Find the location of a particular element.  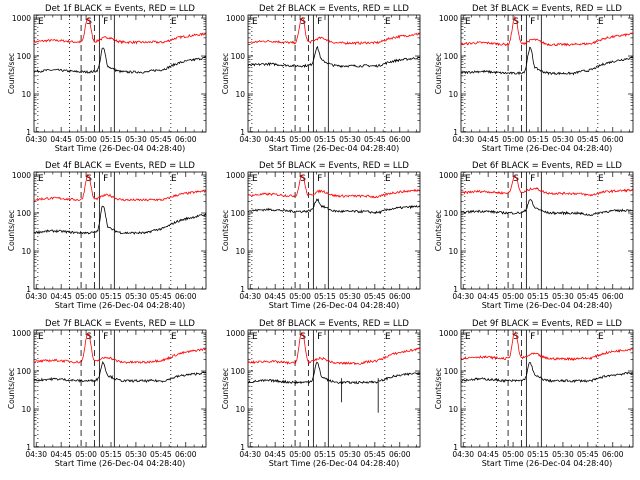

panel-title: Det 1f BLACK = Events, RED = LLD is located at coordinates (120, 9).